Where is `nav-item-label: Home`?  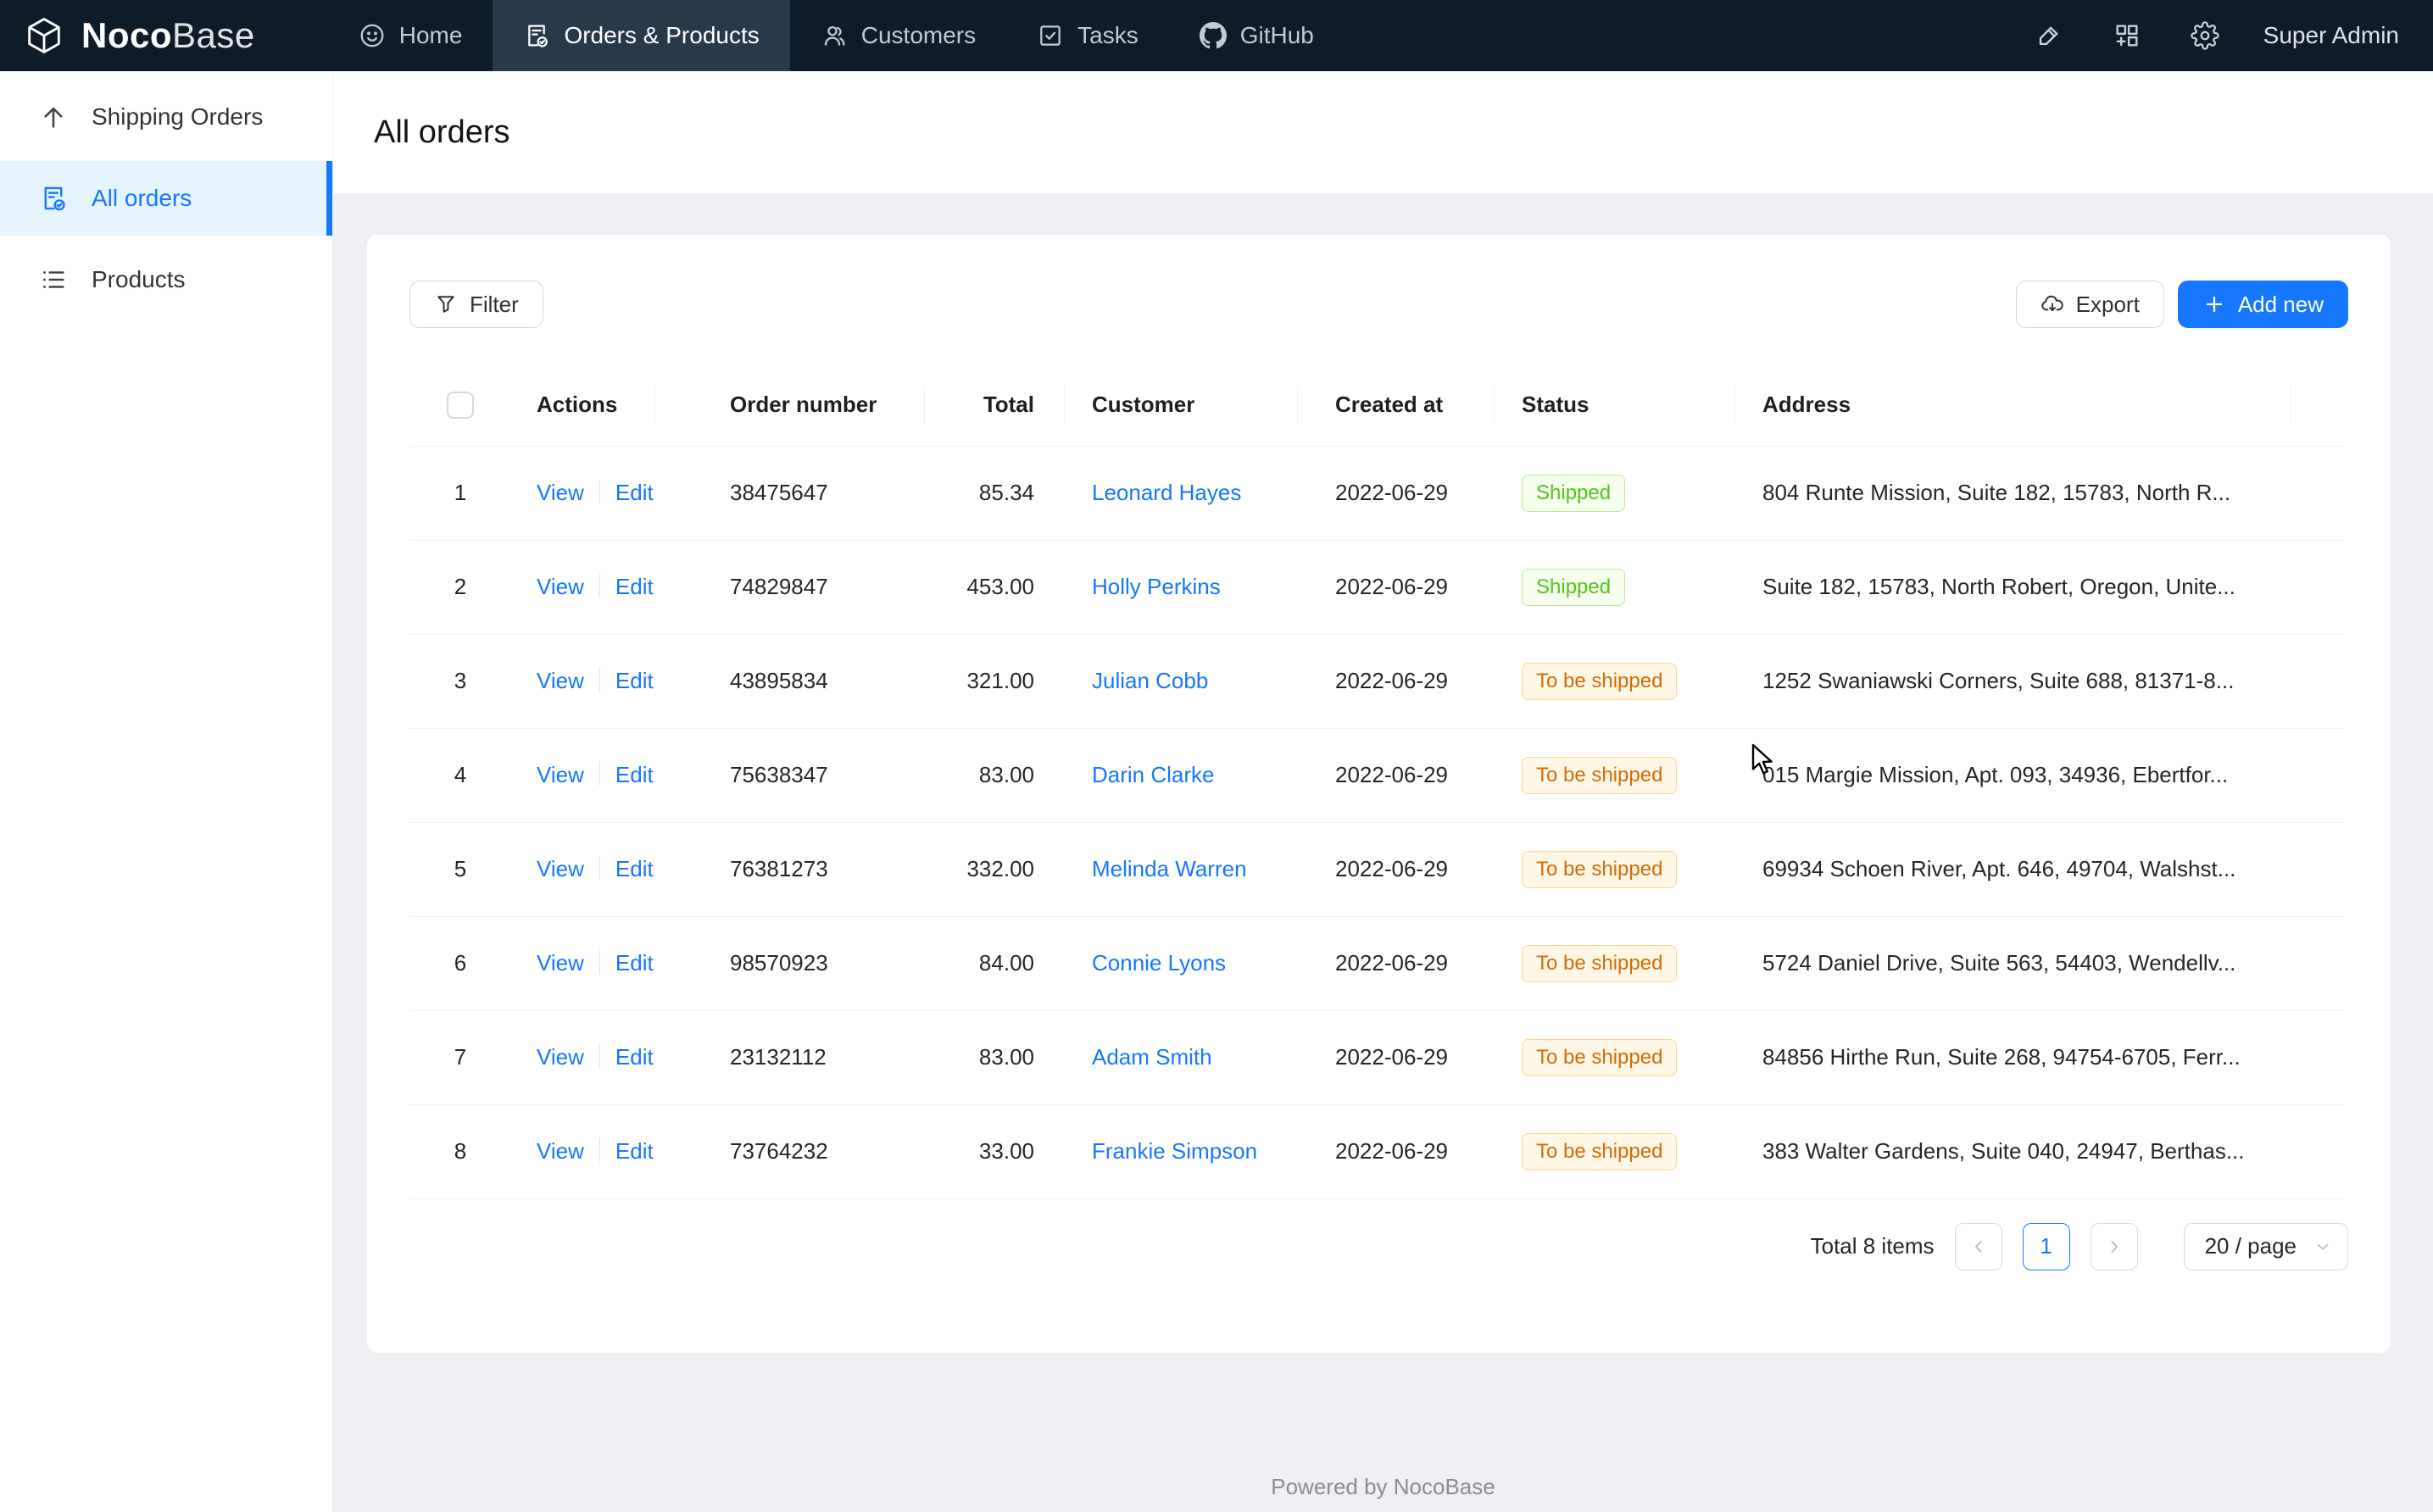 nav-item-label: Home is located at coordinates (430, 35).